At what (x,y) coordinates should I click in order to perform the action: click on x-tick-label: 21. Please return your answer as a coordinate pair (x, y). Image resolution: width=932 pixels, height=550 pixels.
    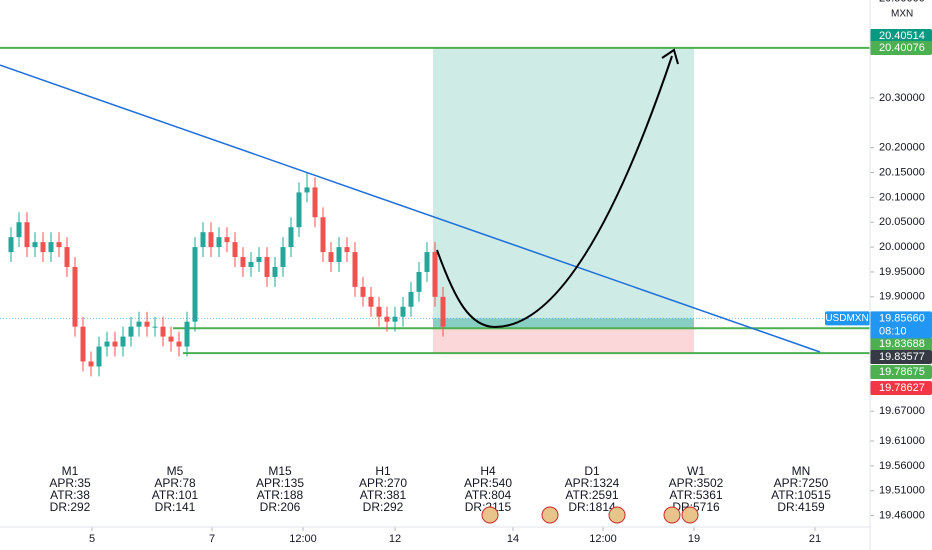
    Looking at the image, I should click on (815, 539).